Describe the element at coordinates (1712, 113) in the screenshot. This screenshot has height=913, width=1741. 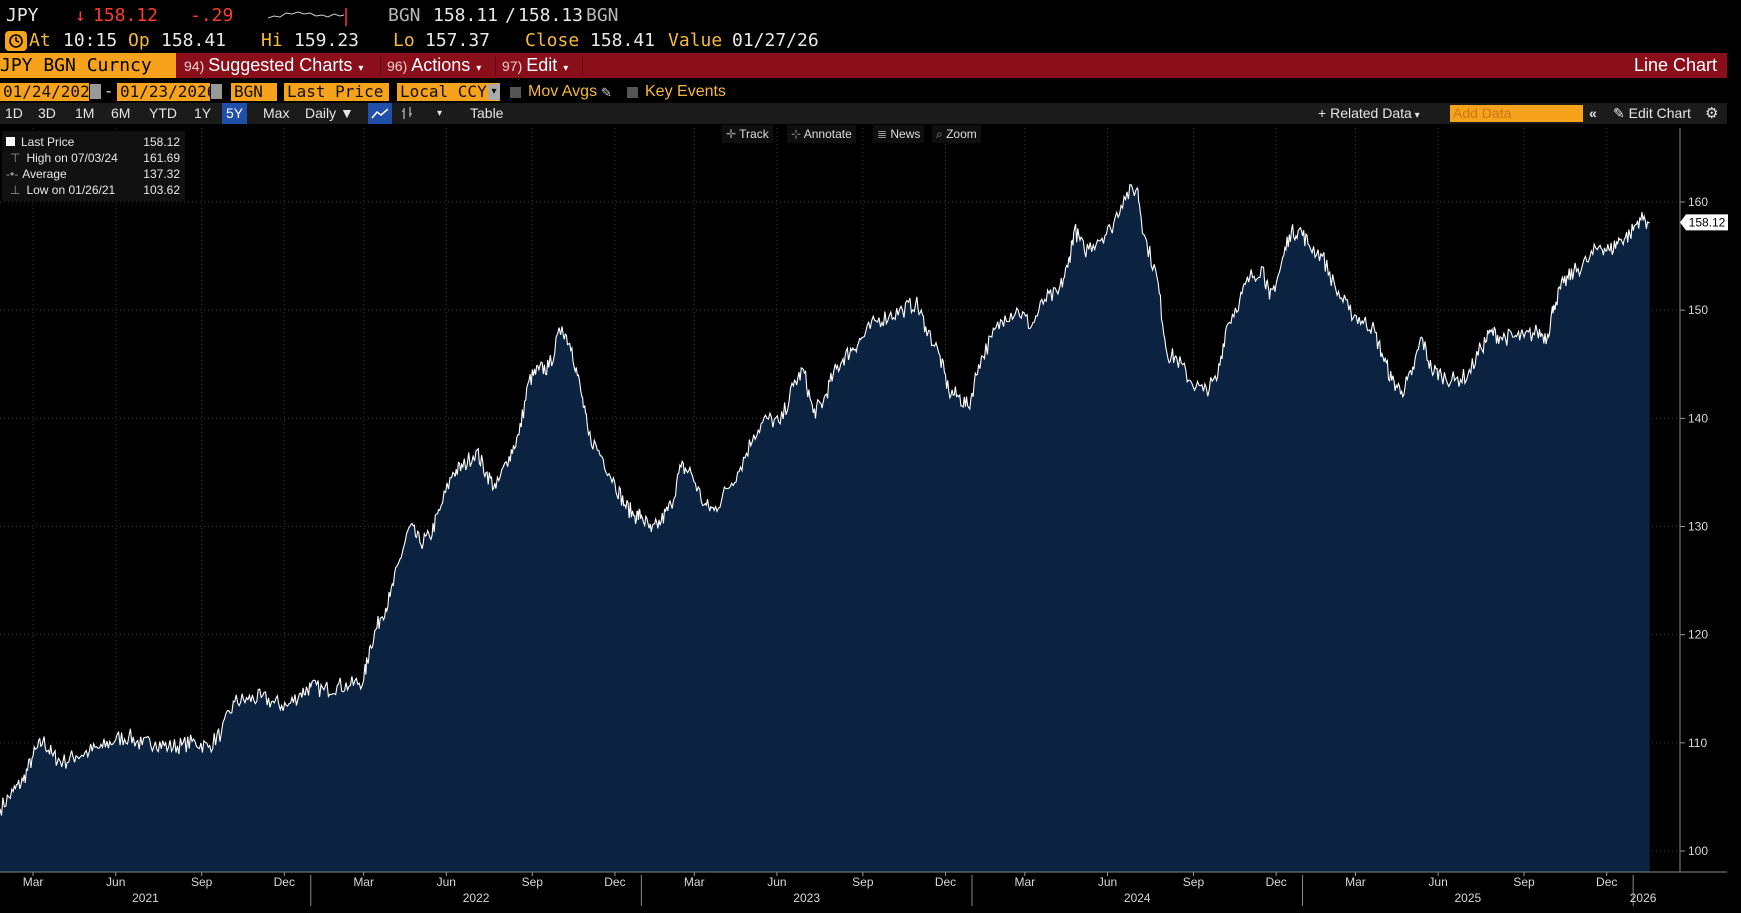
I see `gear-icon: ⚙` at that location.